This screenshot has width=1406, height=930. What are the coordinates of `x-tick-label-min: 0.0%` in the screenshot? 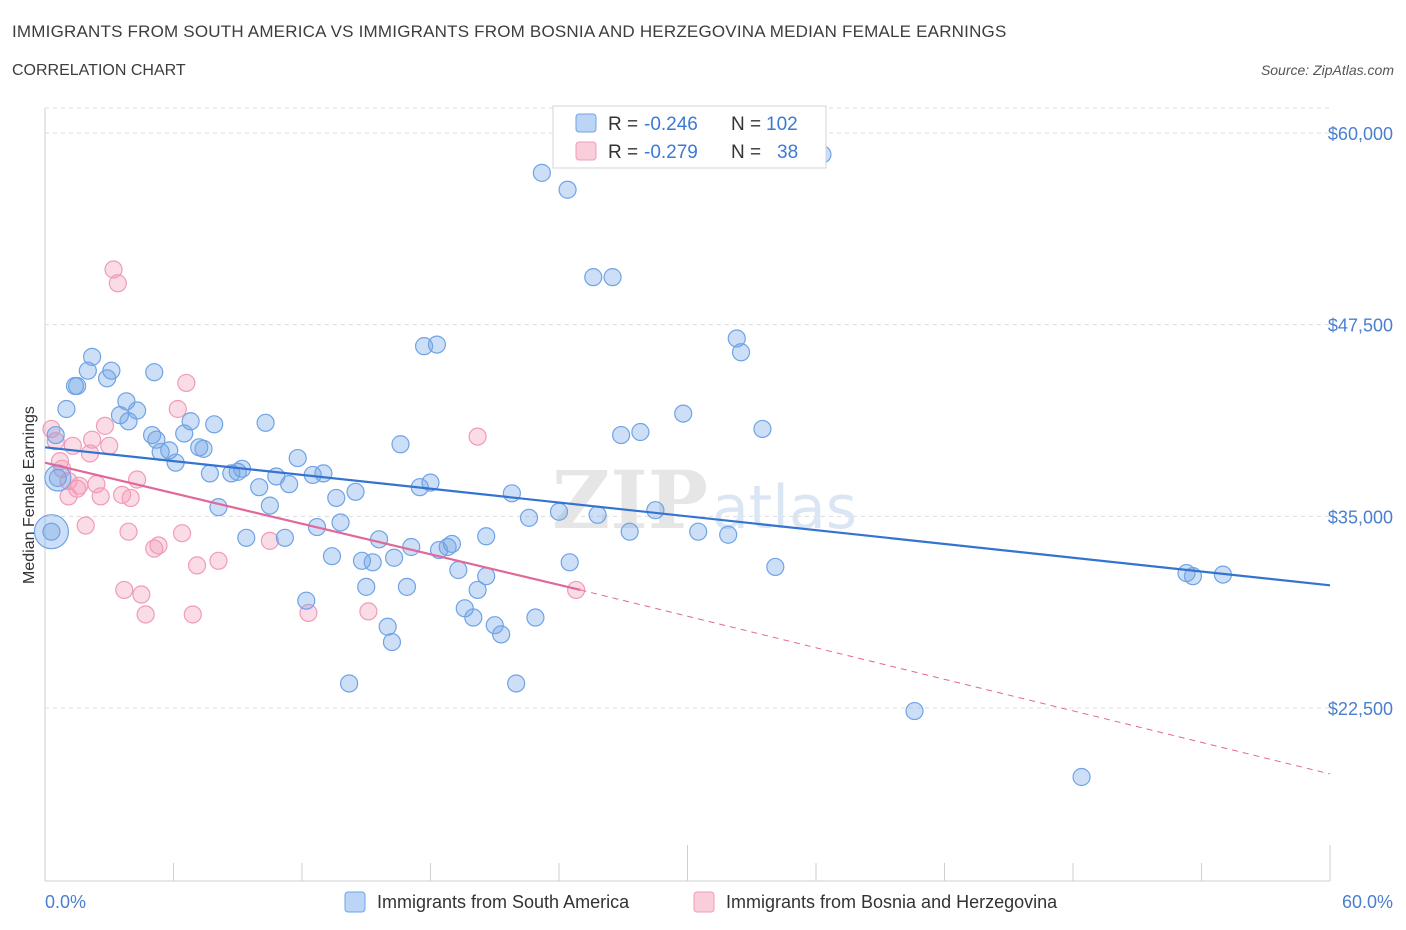 It's located at (65, 902).